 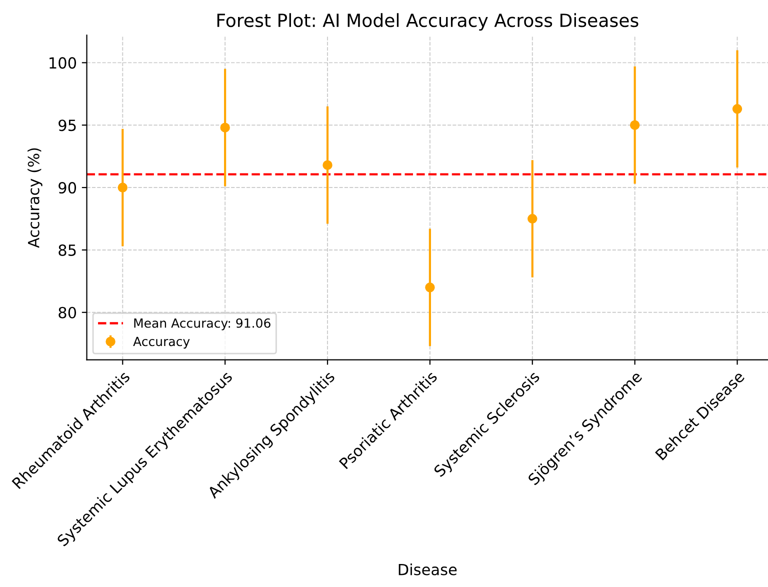 I want to click on y-tick-label: 100, so click(x=63, y=63).